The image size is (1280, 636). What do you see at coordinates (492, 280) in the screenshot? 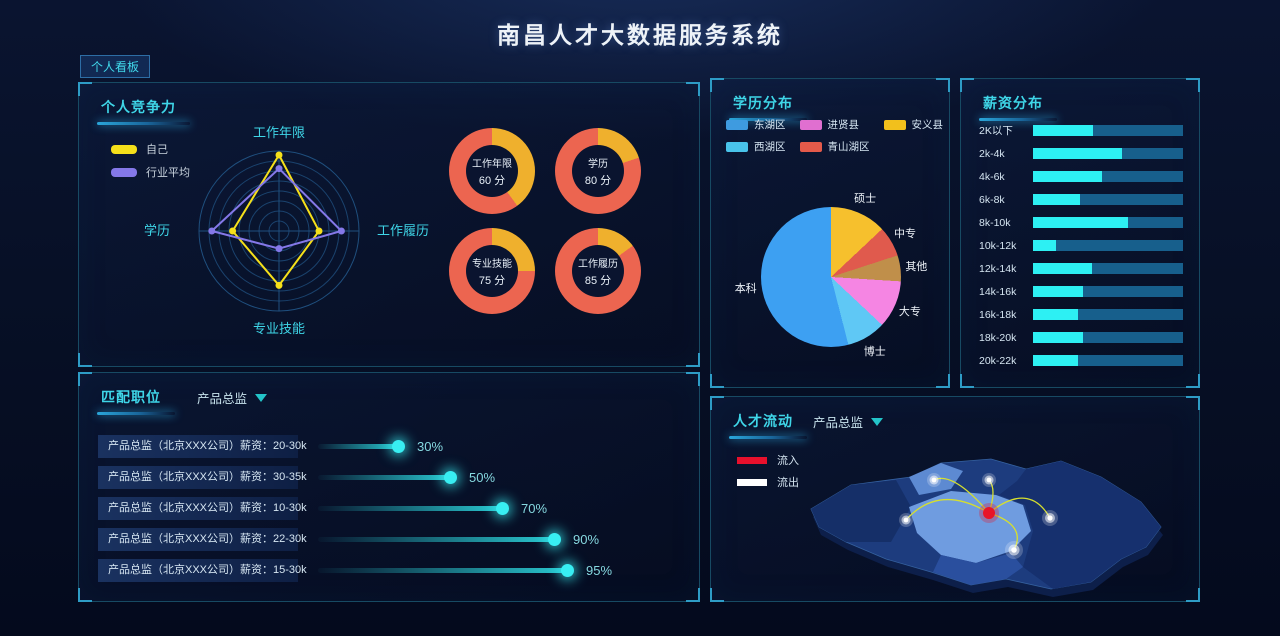
I see `donut-score: 75 分` at bounding box center [492, 280].